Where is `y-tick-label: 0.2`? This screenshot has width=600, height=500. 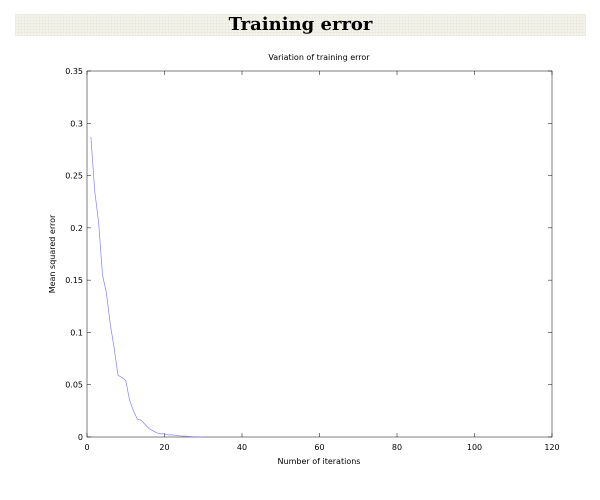 y-tick-label: 0.2 is located at coordinates (76, 228).